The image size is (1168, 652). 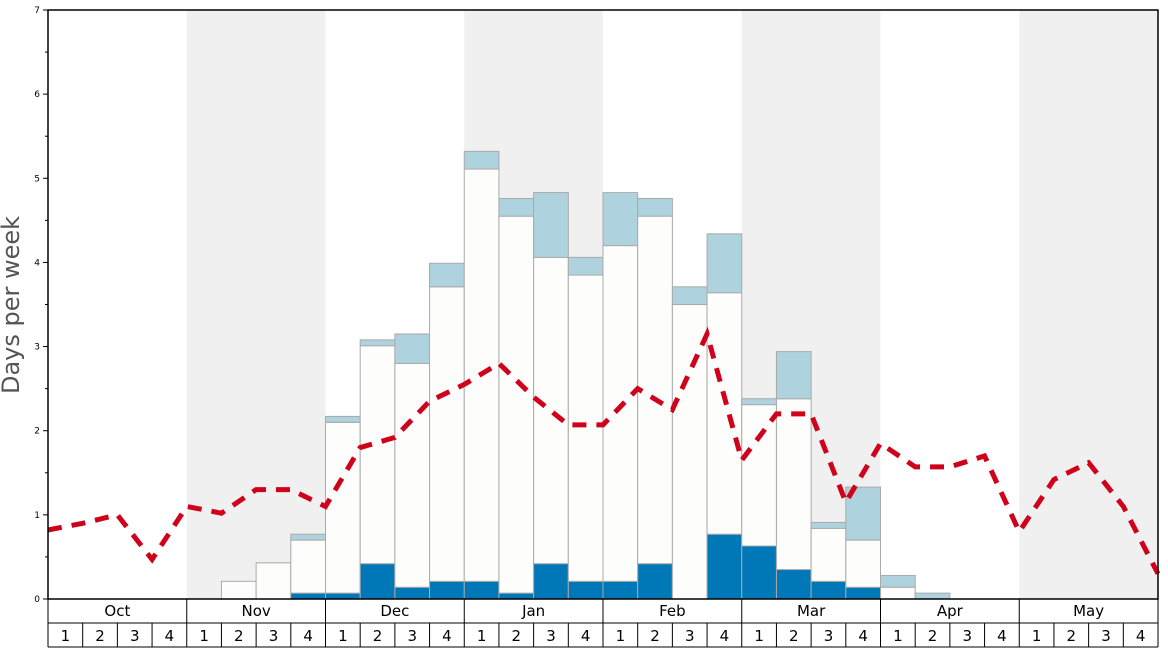 I want to click on month-label: Nov, so click(x=255, y=611).